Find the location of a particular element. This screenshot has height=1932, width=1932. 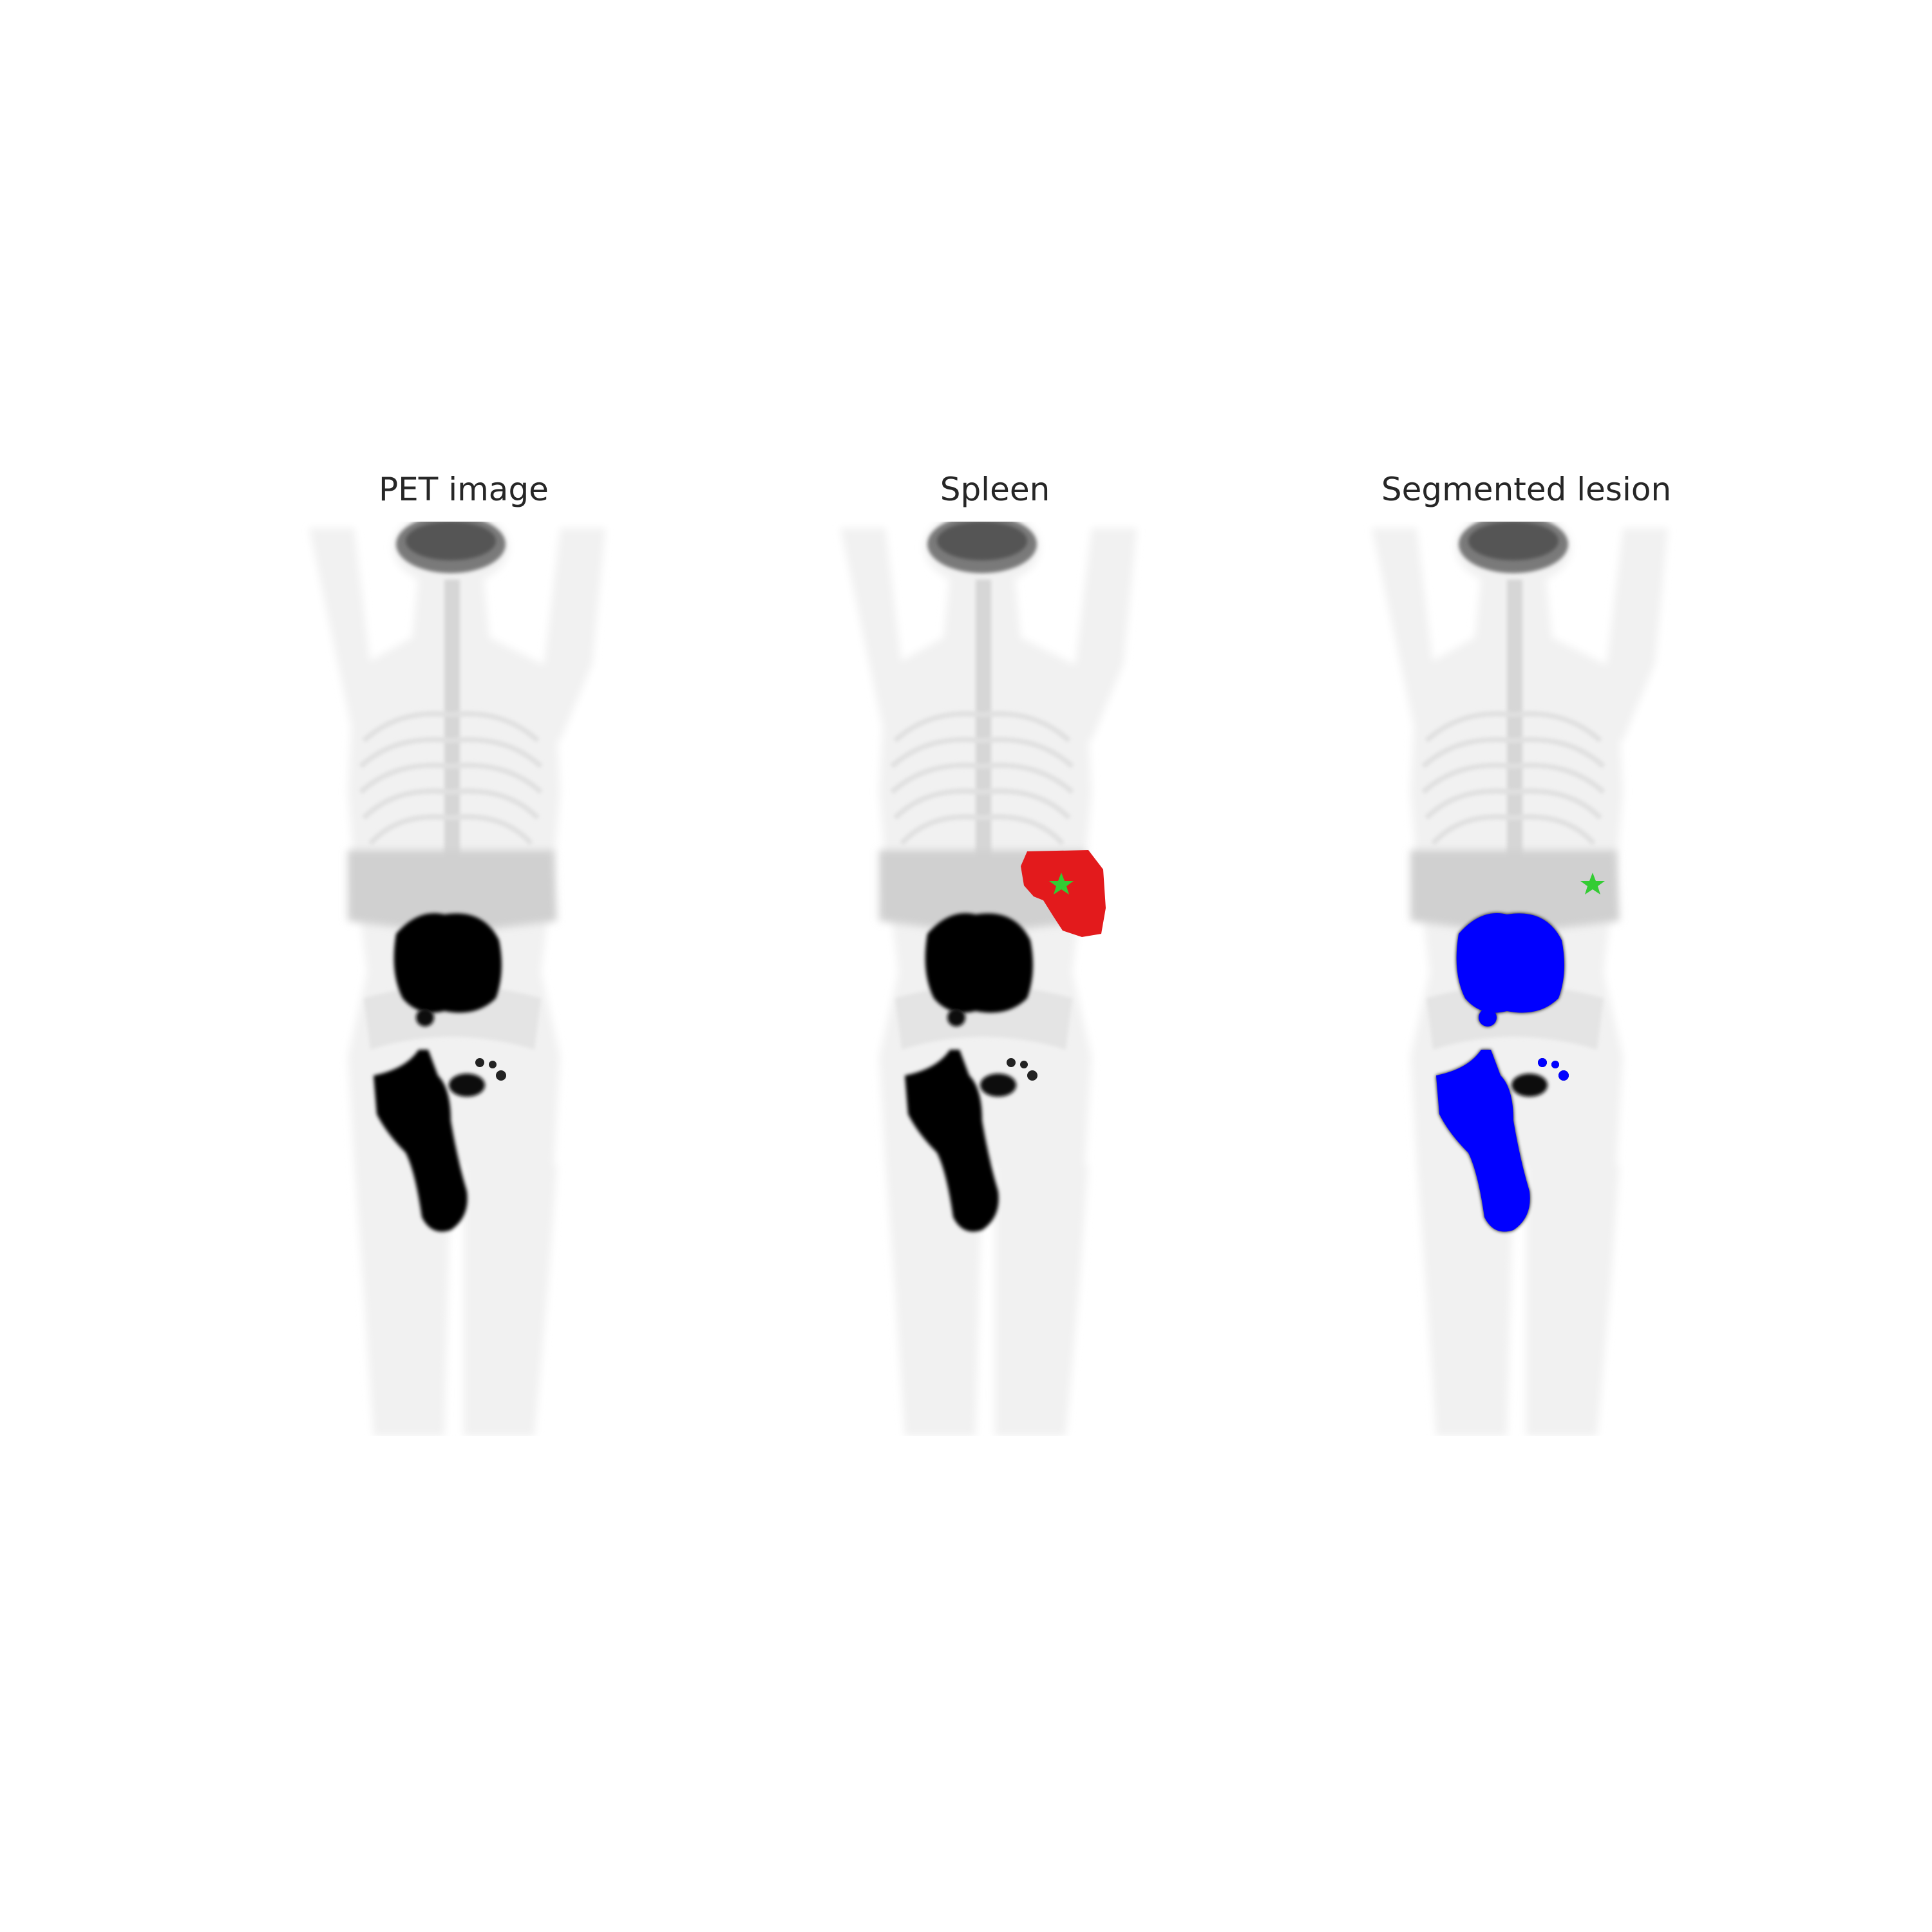

panel-title-lesion: Segmented lesion is located at coordinates (1527, 490).